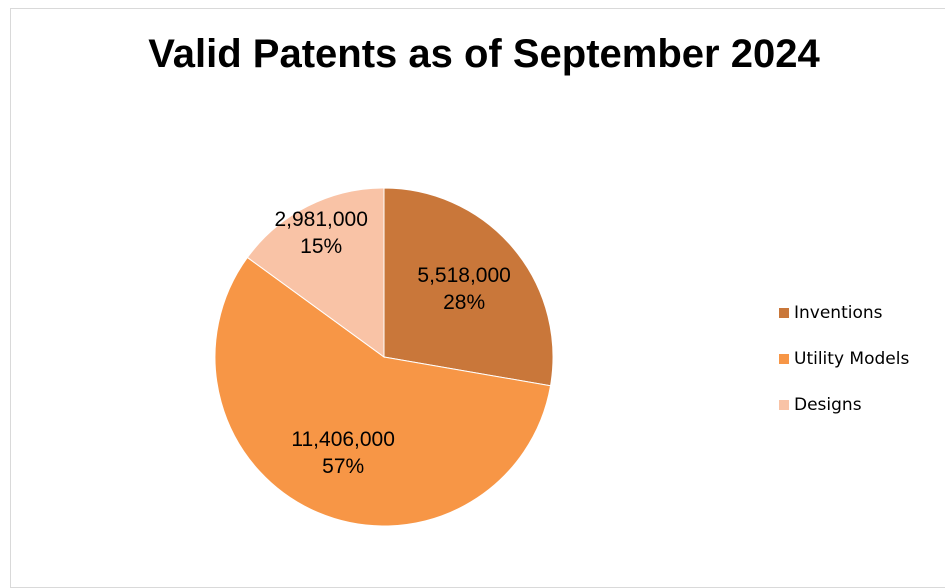 This screenshot has width=945, height=588. What do you see at coordinates (321, 246) in the screenshot?
I see `data-label: 15%` at bounding box center [321, 246].